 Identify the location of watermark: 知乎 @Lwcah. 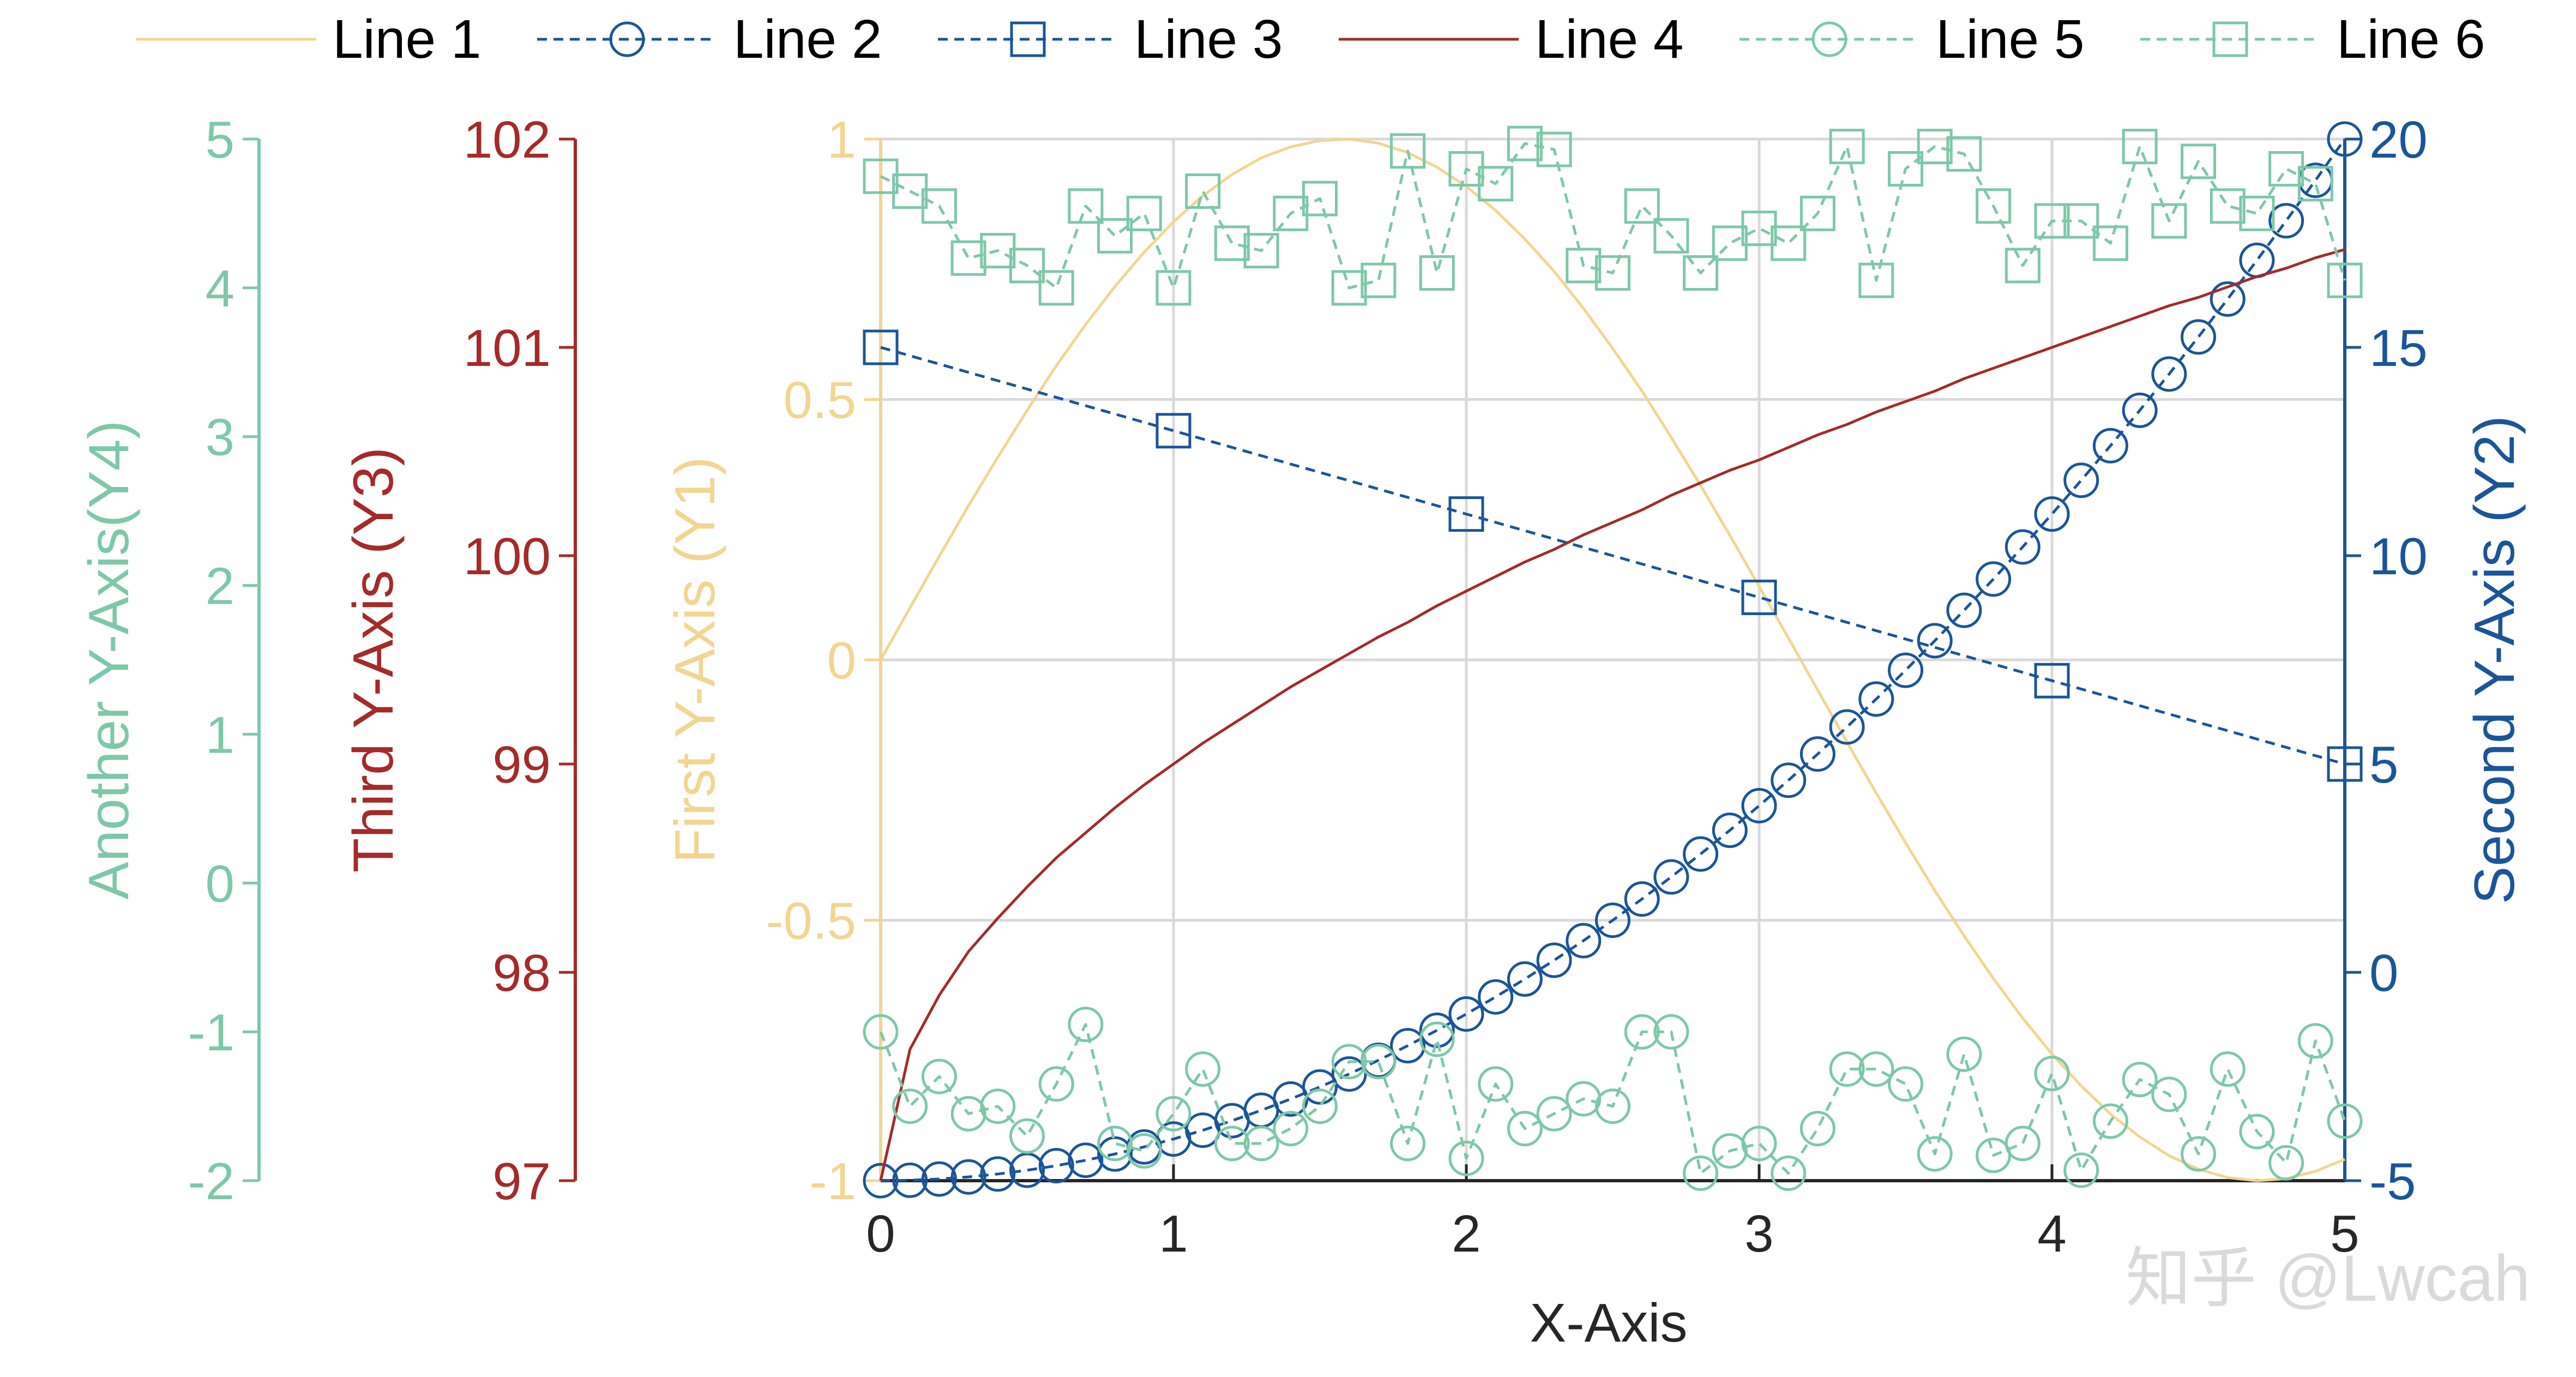
(2328, 1279).